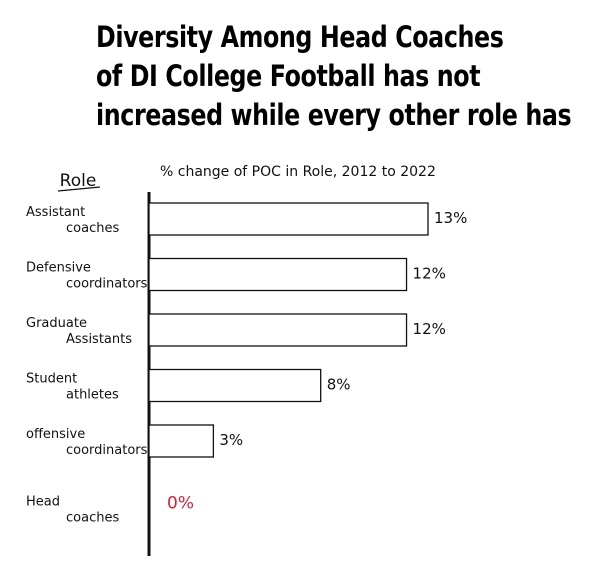  What do you see at coordinates (339, 385) in the screenshot?
I see `data-label-3: 8%` at bounding box center [339, 385].